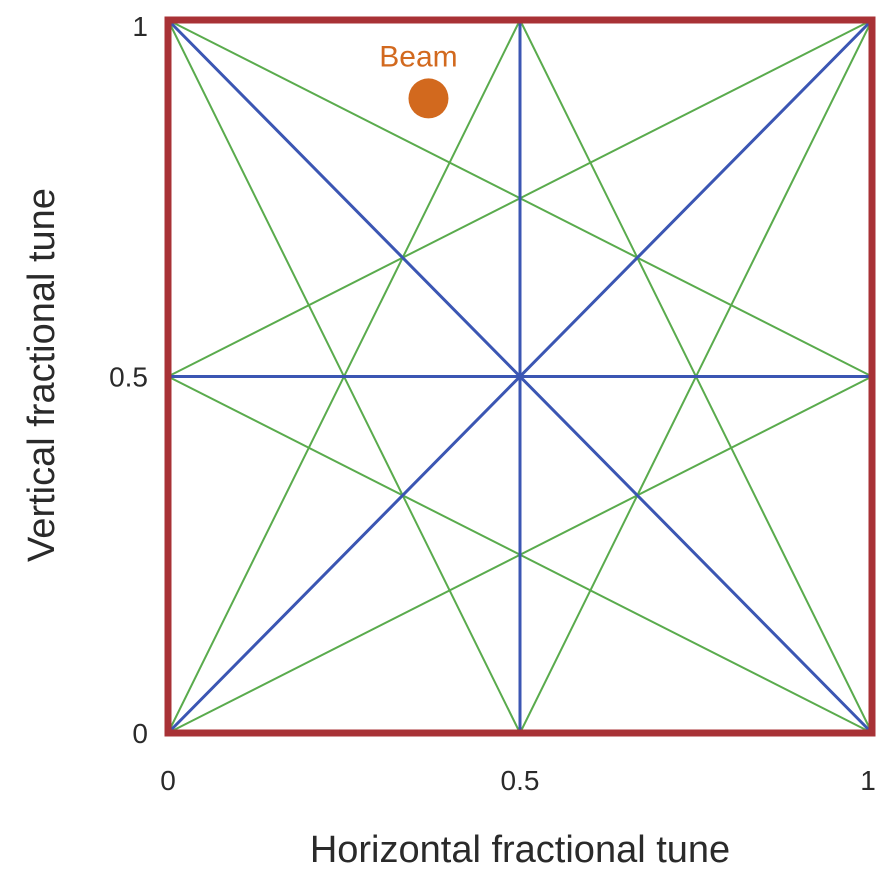 This screenshot has height=872, width=885. Describe the element at coordinates (42, 375) in the screenshot. I see `y-axis-title: Vertical fractional tune` at that location.